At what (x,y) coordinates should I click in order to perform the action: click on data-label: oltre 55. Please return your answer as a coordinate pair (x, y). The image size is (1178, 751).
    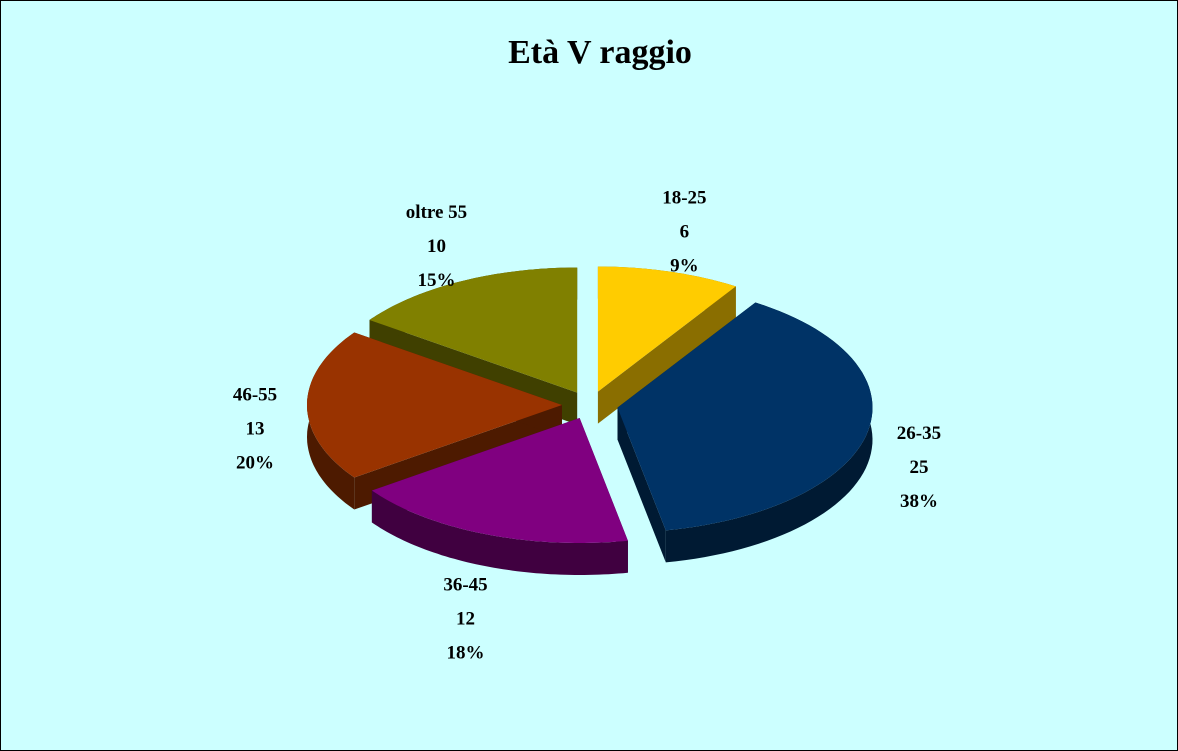
    Looking at the image, I should click on (436, 212).